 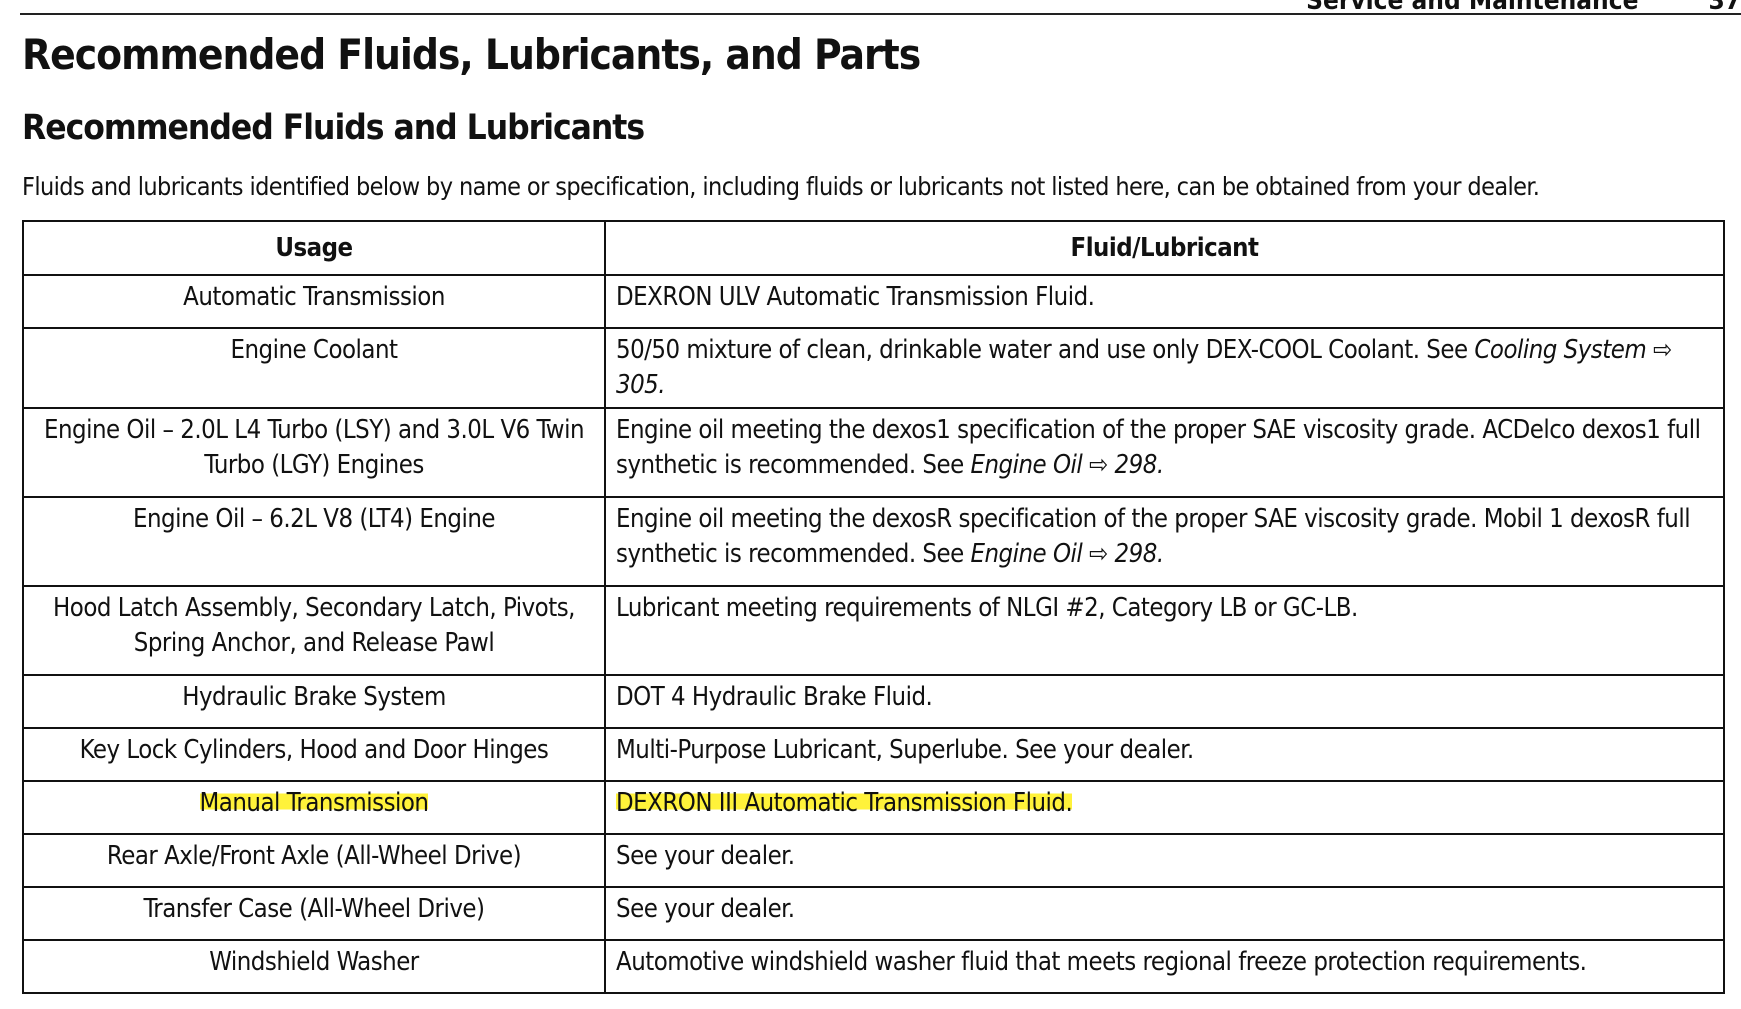 I want to click on usage-text: Windshield Washer, so click(x=314, y=962).